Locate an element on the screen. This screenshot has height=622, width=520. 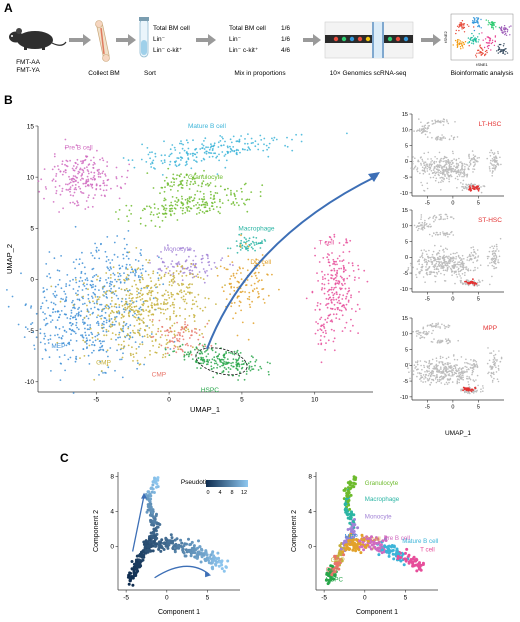
panel-letter-b: B is located at coordinates (8, 100).